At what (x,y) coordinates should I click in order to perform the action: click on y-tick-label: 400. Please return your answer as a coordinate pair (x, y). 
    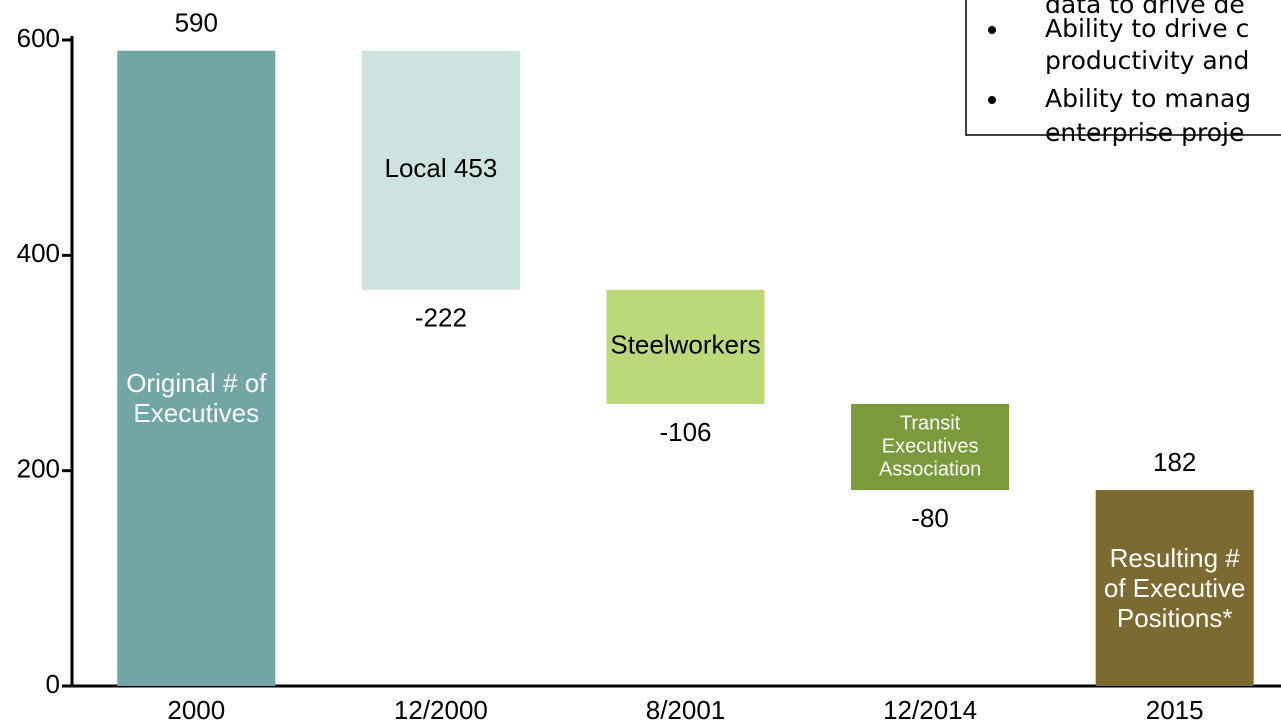
    Looking at the image, I should click on (38, 253).